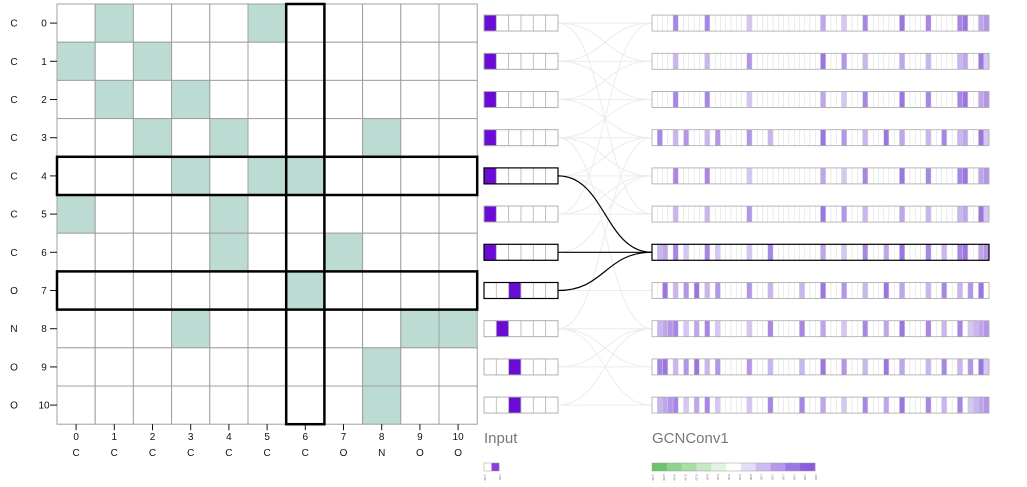 Image resolution: width=1027 pixels, height=487 pixels. I want to click on node-feature-vector, so click(820, 214).